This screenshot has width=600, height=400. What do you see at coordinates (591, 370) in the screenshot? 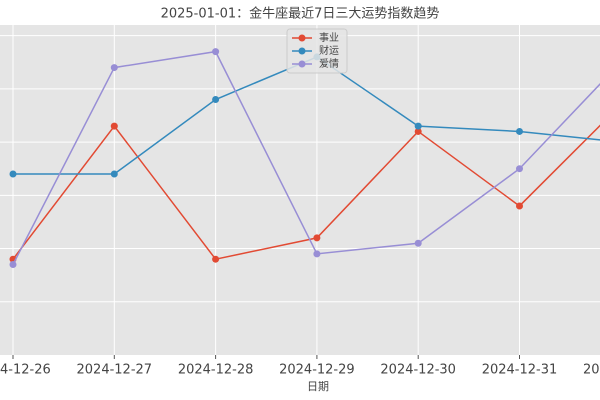
I see `x-tick-label: 2025-01-01` at bounding box center [591, 370].